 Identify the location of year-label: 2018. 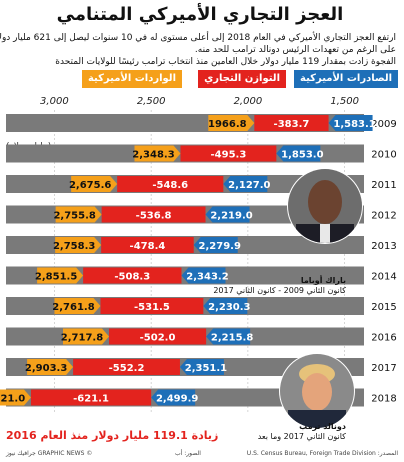
(383, 399).